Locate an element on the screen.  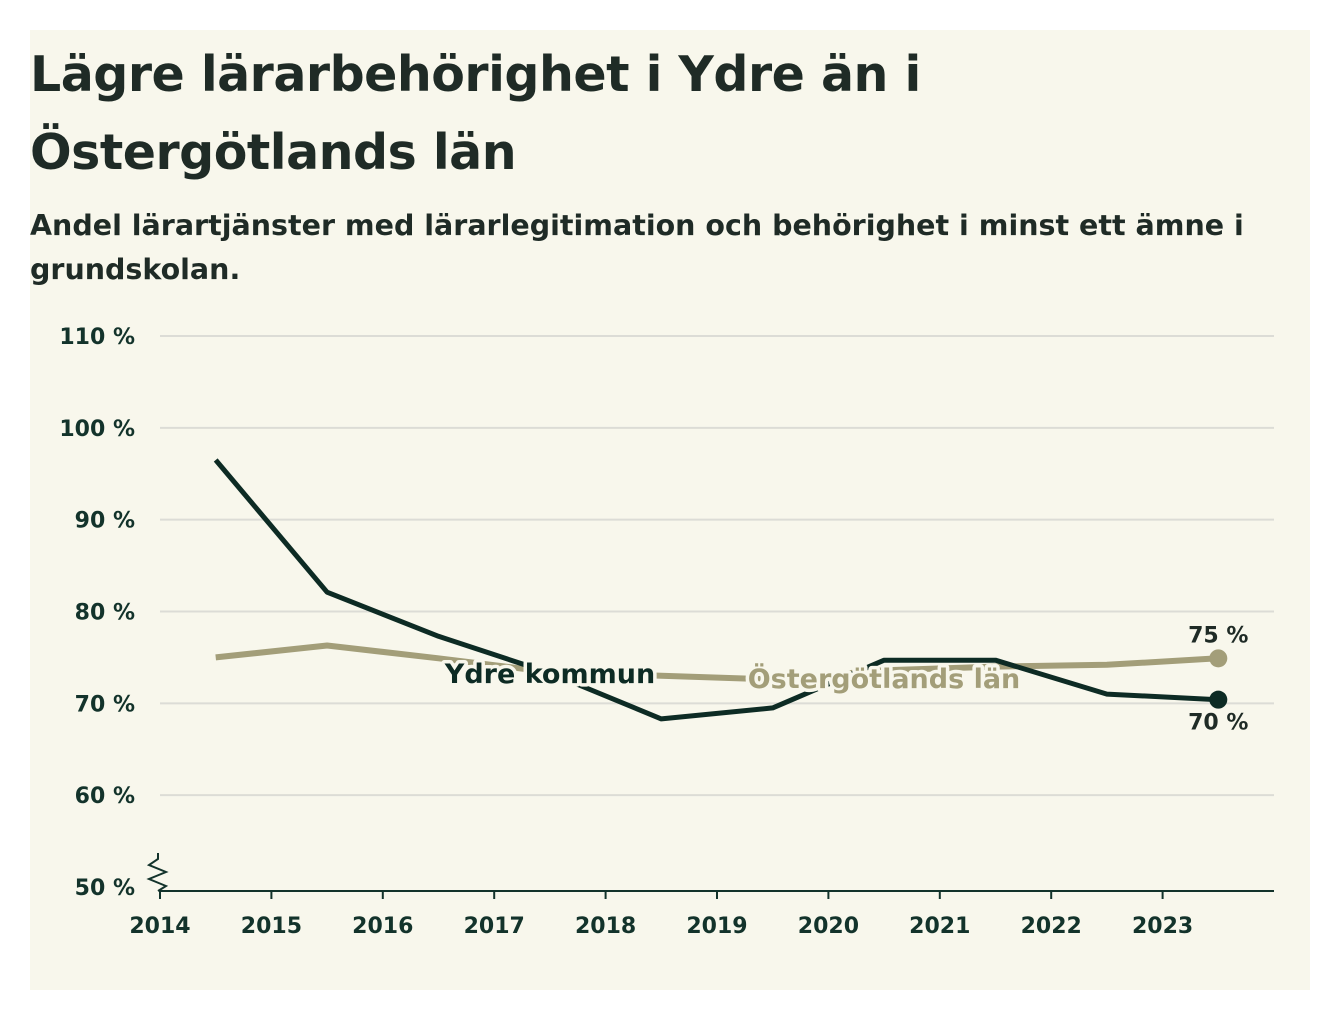
series-label-ydre-halo: Ydre kommun is located at coordinates (549, 674).